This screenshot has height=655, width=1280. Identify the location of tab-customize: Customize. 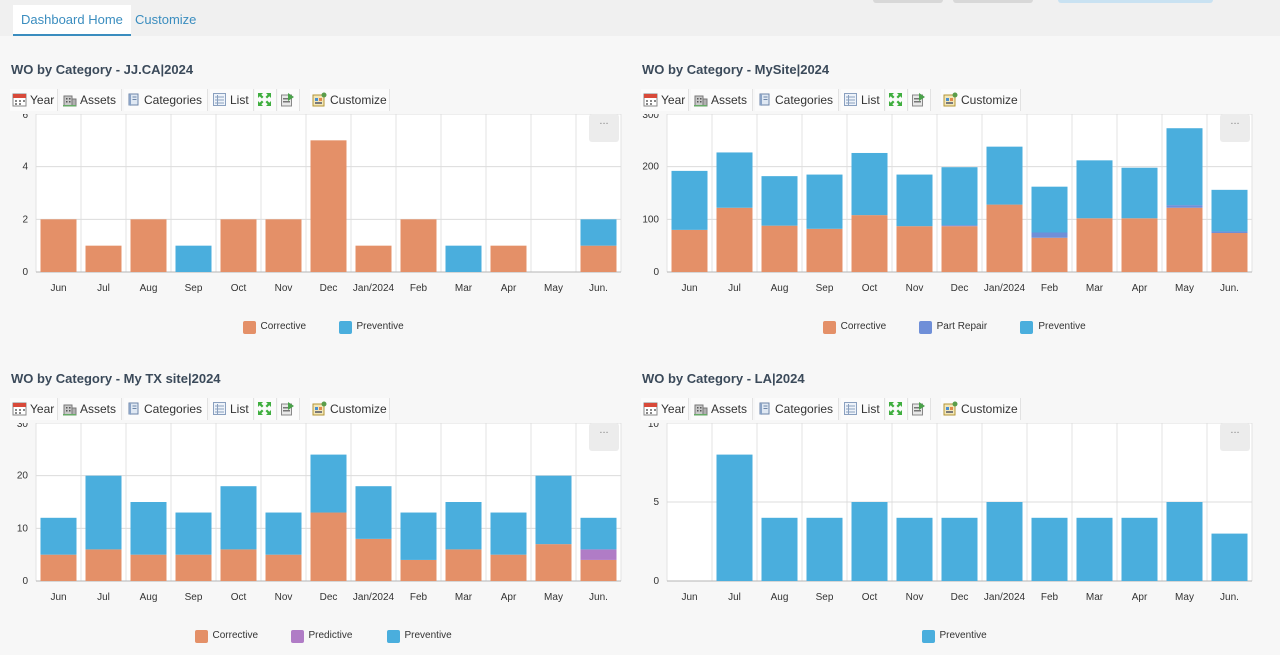
(166, 19).